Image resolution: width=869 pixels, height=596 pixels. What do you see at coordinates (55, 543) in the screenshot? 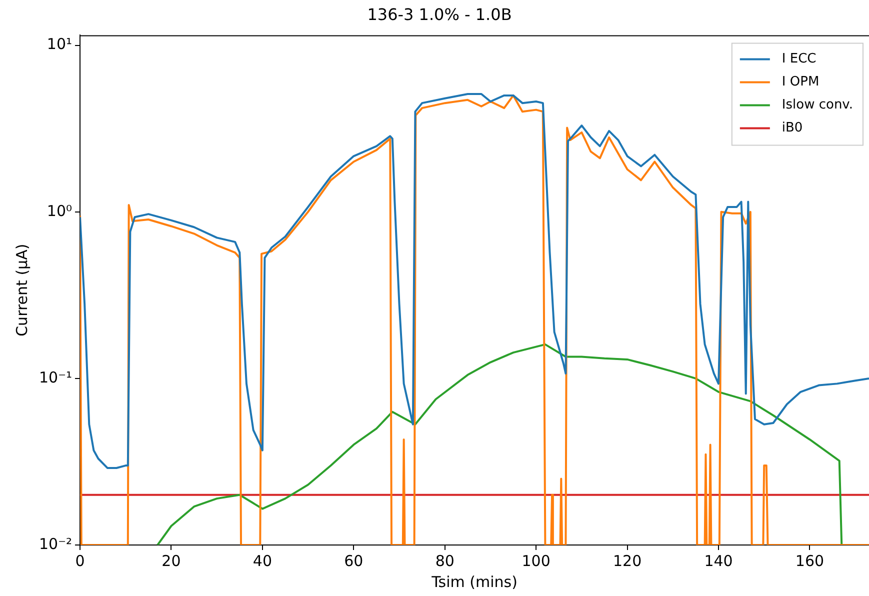
I see `y-tick-label: 10⁻²` at bounding box center [55, 543].